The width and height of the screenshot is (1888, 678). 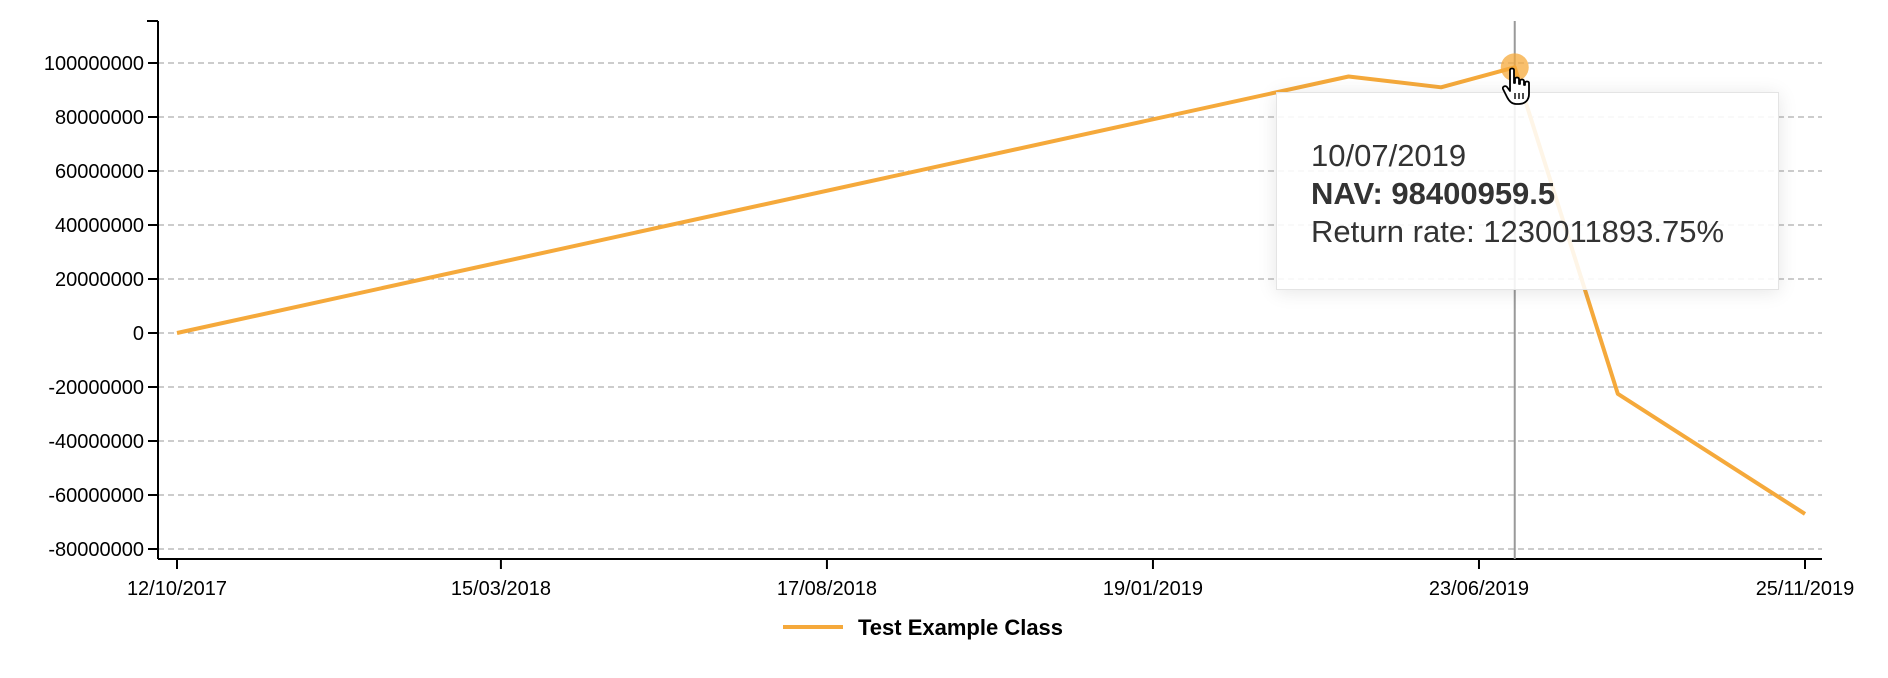 I want to click on x-tick-label: 25/11/2019, so click(x=1805, y=589).